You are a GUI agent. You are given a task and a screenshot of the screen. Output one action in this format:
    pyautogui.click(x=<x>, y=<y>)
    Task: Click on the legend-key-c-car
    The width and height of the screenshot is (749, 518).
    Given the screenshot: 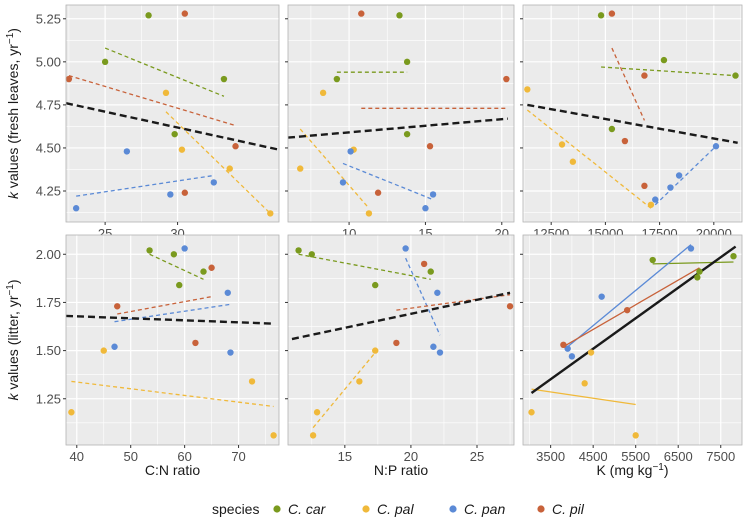 What is the action you would take?
    pyautogui.click(x=277, y=509)
    